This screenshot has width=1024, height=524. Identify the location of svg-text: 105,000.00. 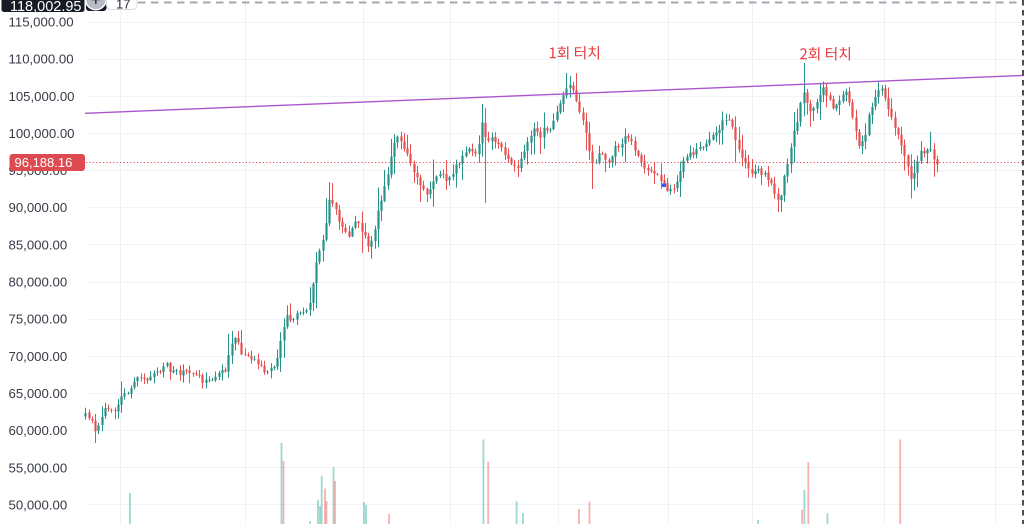
(42, 96).